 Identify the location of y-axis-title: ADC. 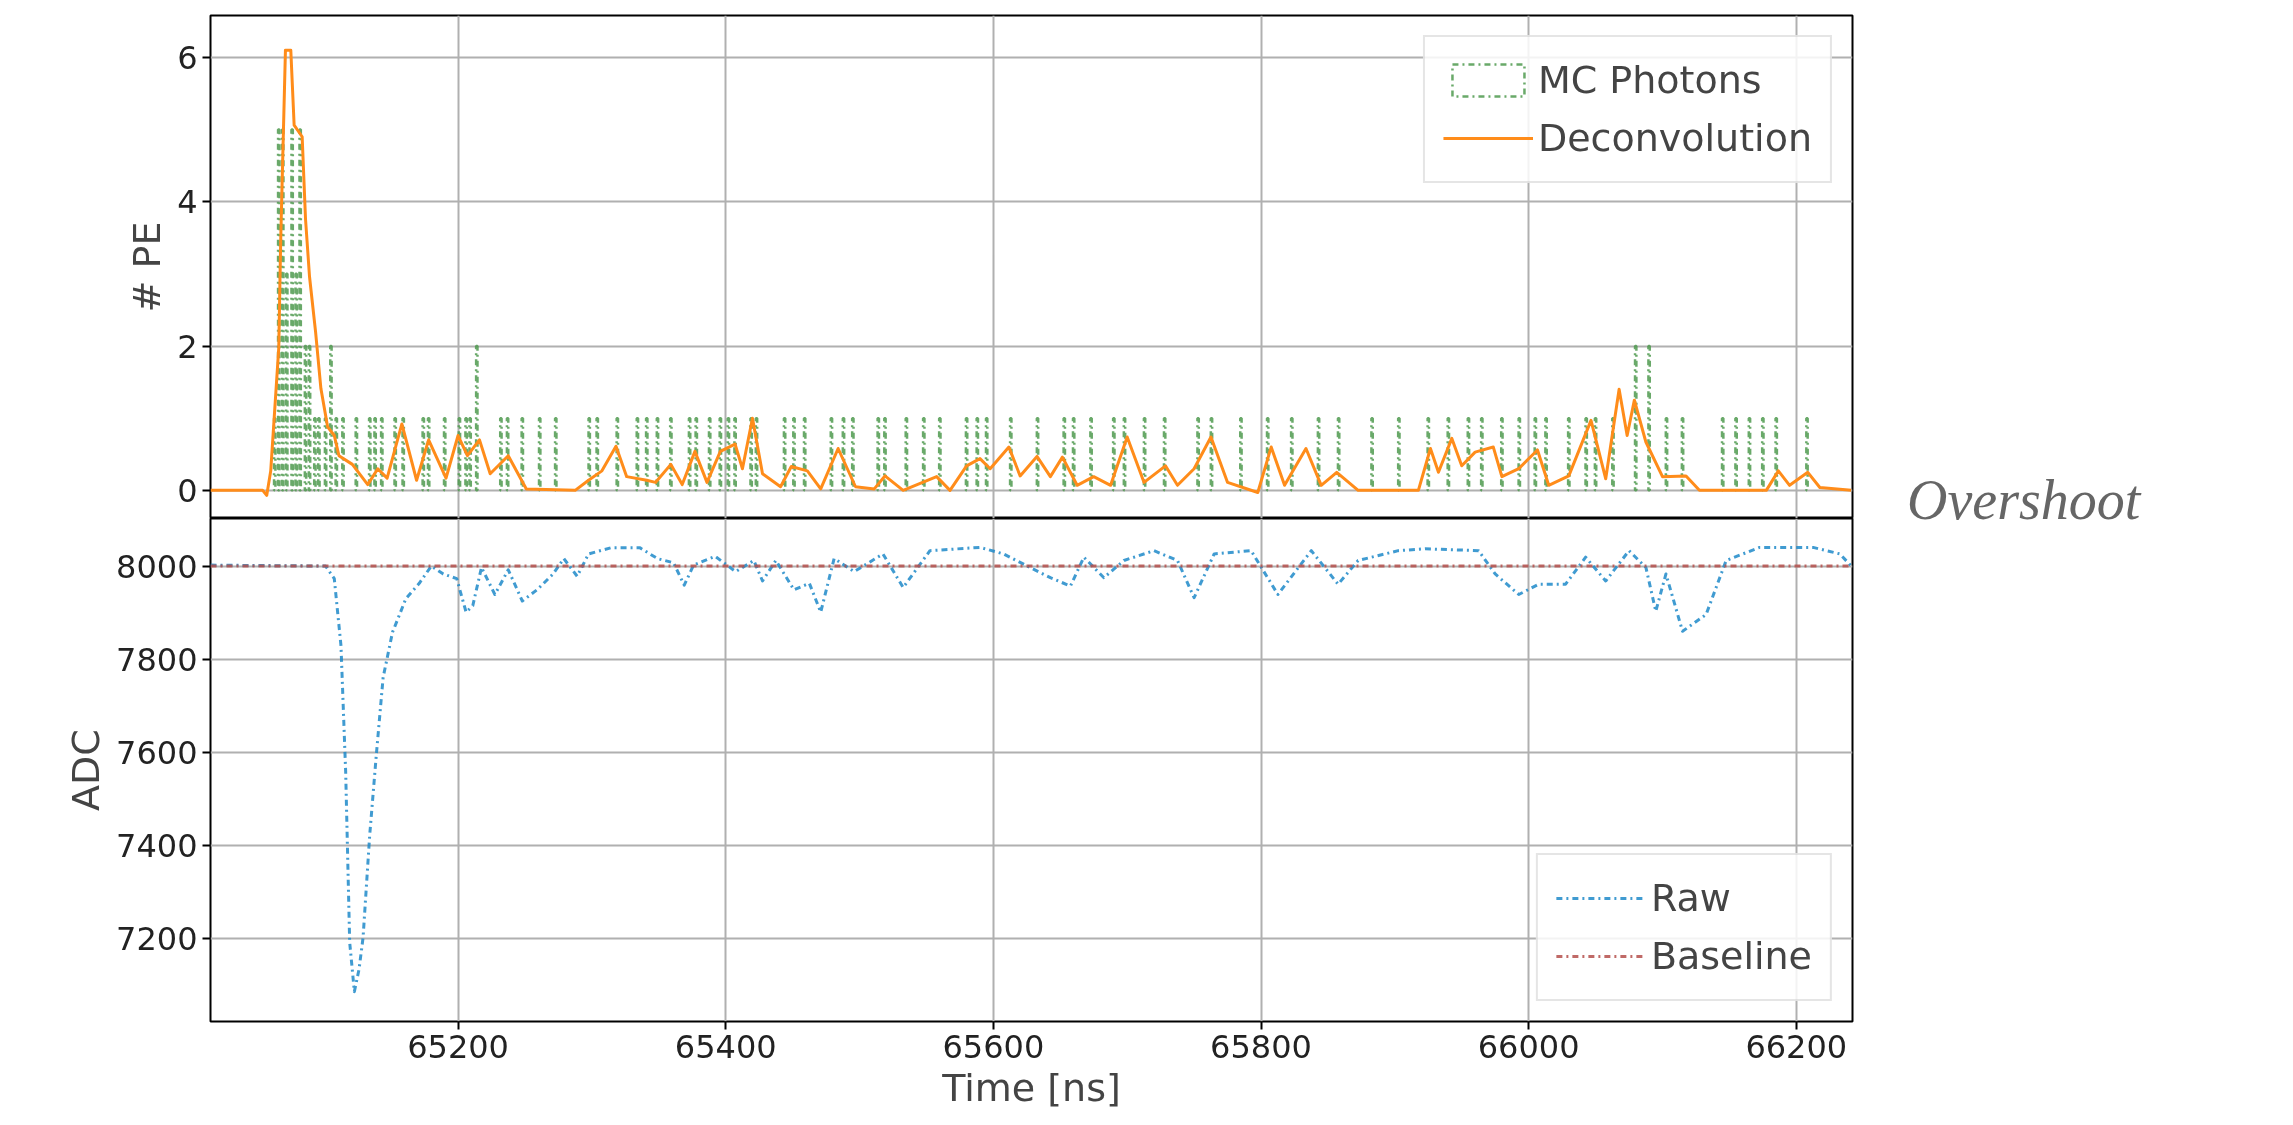
(86, 770).